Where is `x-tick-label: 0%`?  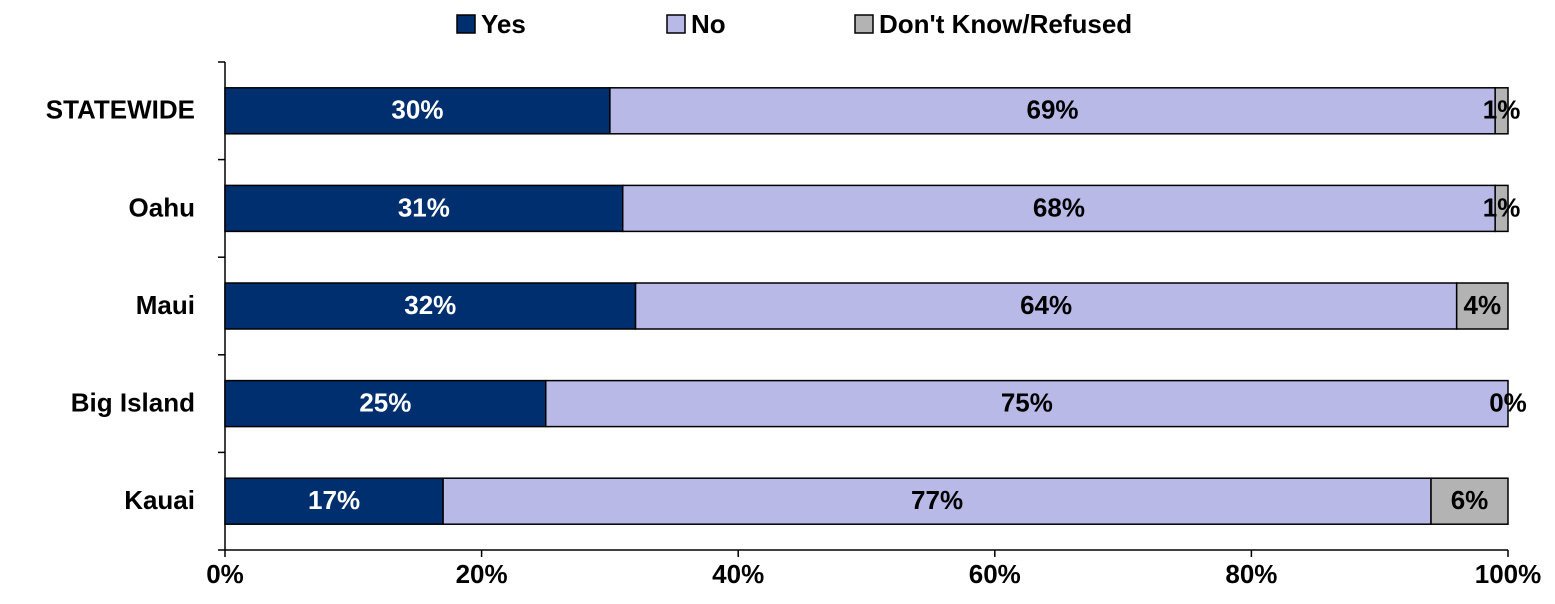 x-tick-label: 0% is located at coordinates (225, 574).